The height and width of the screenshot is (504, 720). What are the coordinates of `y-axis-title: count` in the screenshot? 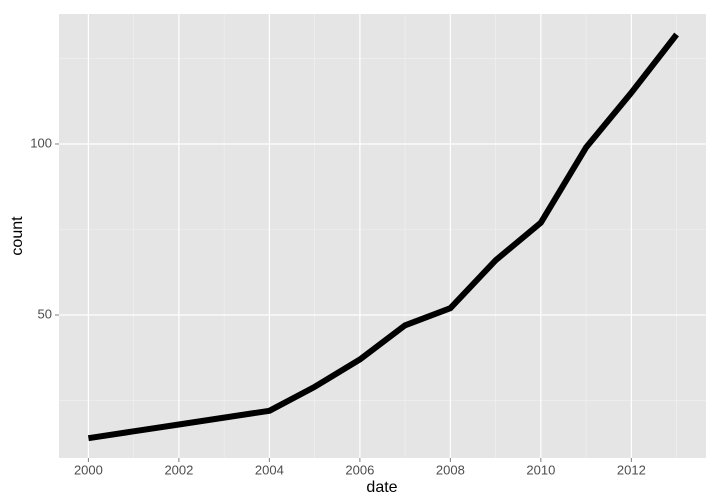 It's located at (17, 236).